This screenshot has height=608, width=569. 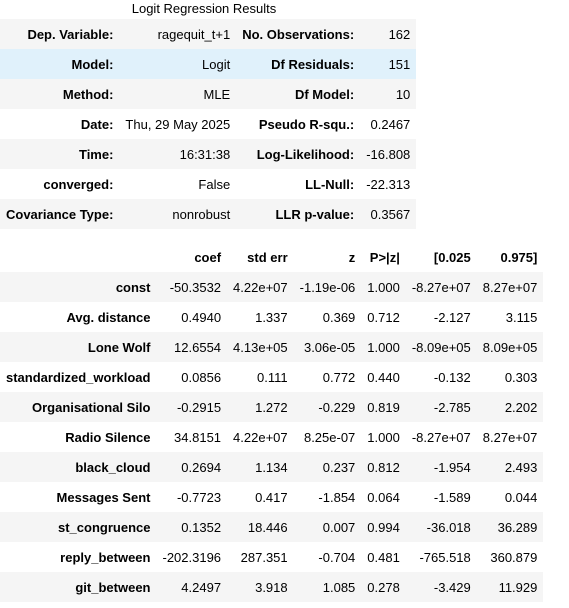 What do you see at coordinates (452, 317) in the screenshot?
I see `table-cell: -2.127` at bounding box center [452, 317].